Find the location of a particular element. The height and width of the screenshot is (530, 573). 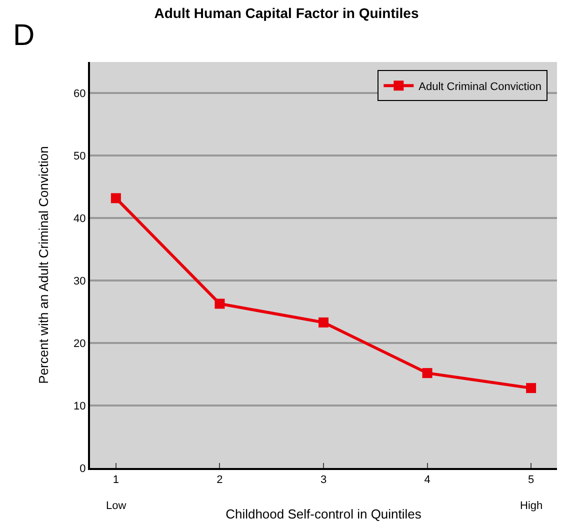

y-tick-label: 40 is located at coordinates (80, 219).